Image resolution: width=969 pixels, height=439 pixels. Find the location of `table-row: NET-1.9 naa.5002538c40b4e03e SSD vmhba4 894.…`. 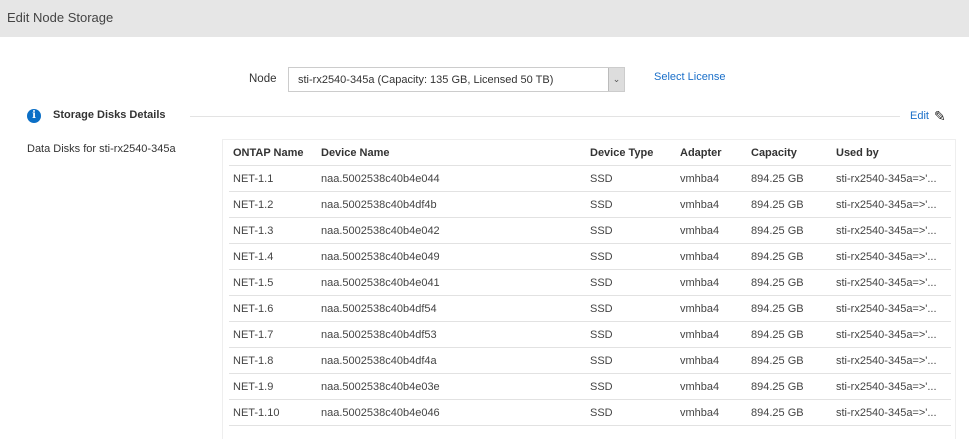

table-row: NET-1.9 naa.5002538c40b4e03e SSD vmhba4 894.… is located at coordinates (590, 387).